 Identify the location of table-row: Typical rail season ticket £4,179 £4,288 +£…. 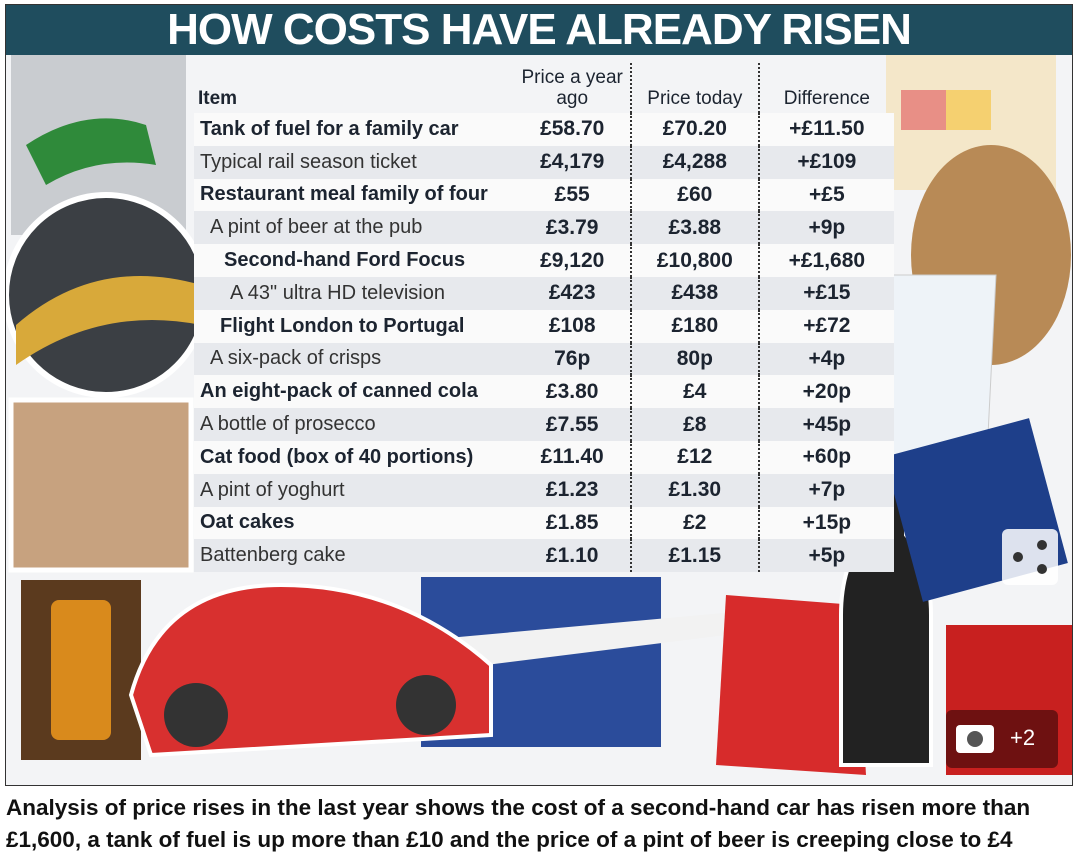
(544, 162).